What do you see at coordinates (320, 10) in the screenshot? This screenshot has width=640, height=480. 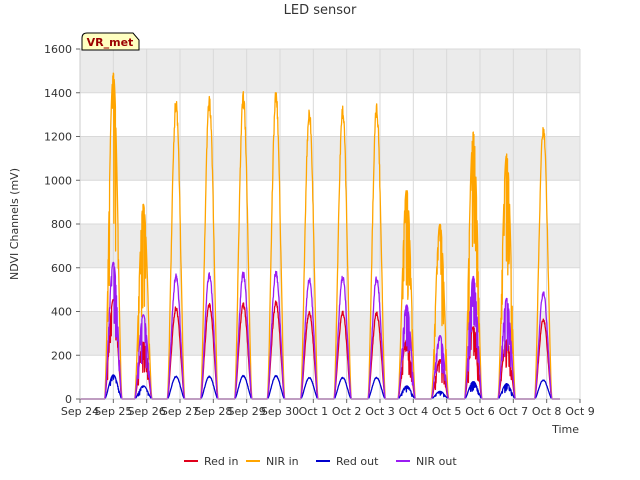 I see `chart-title: LED sensor` at bounding box center [320, 10].